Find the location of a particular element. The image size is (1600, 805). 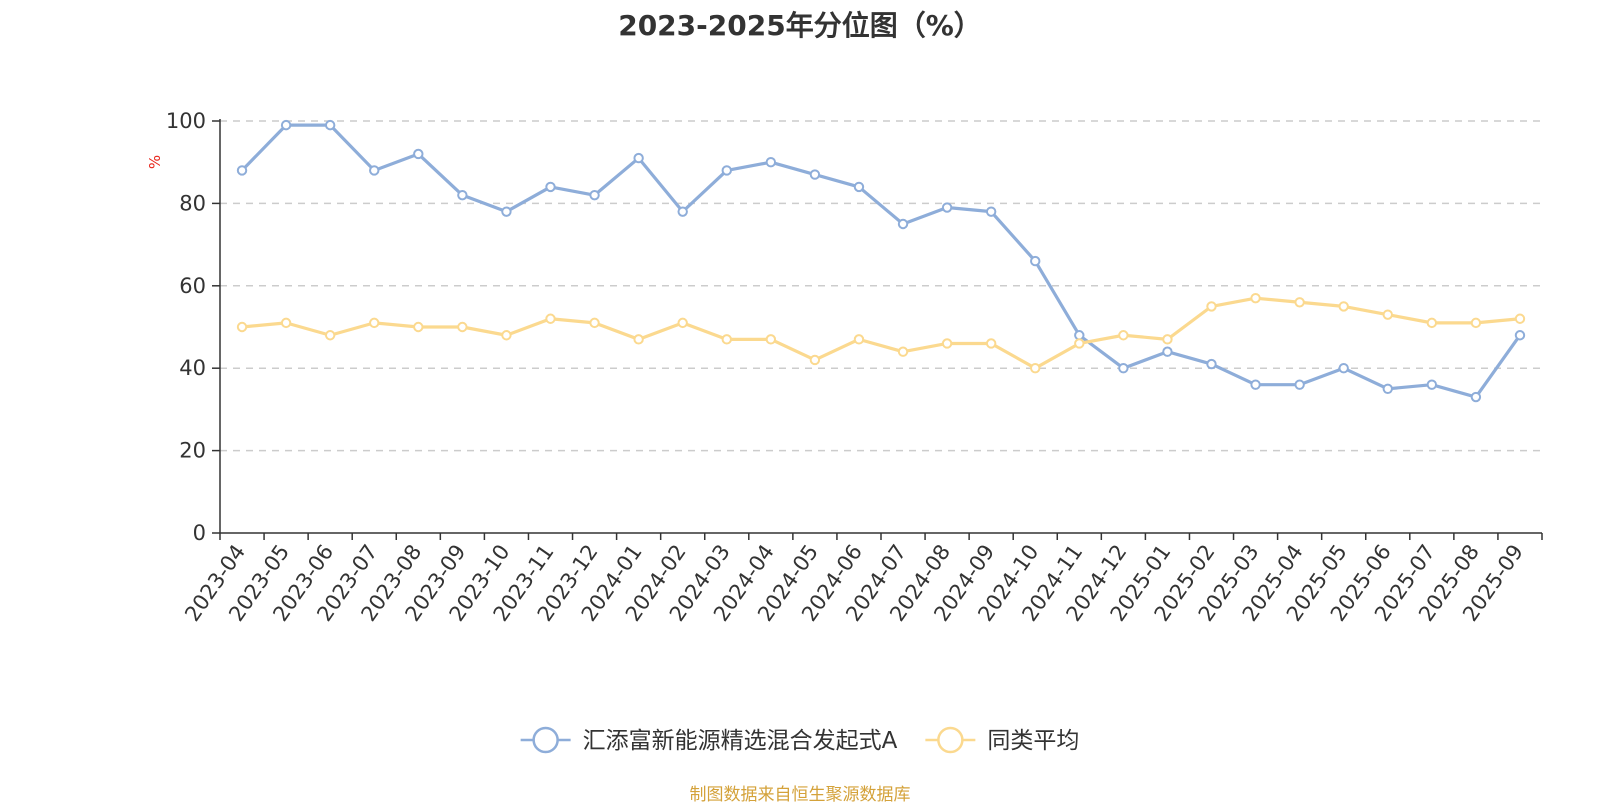

legend: 汇添富新能源精选混合发起式A 同类平均 is located at coordinates (800, 740).